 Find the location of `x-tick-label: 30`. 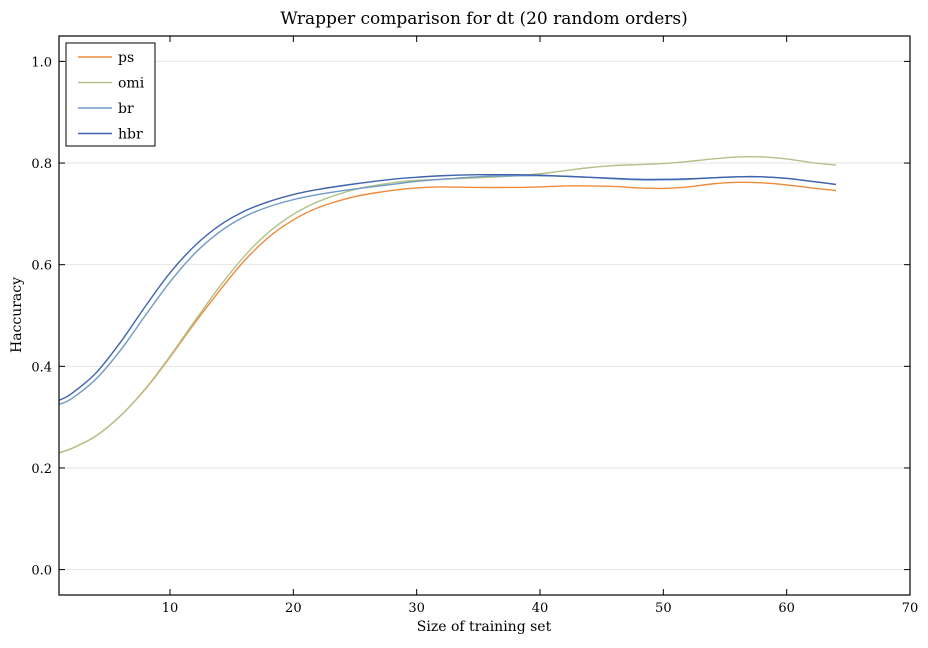

x-tick-label: 30 is located at coordinates (416, 608).